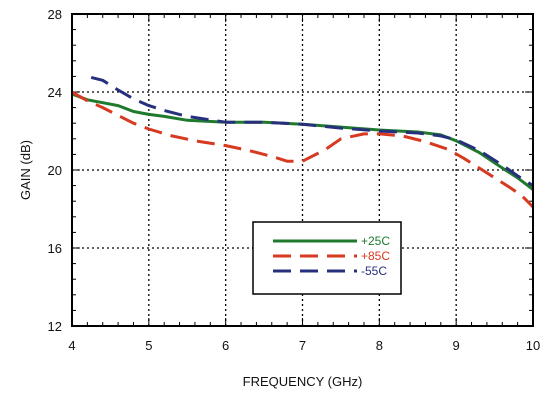 This screenshot has width=548, height=394. Describe the element at coordinates (456, 345) in the screenshot. I see `x-tick-label: 9` at that location.